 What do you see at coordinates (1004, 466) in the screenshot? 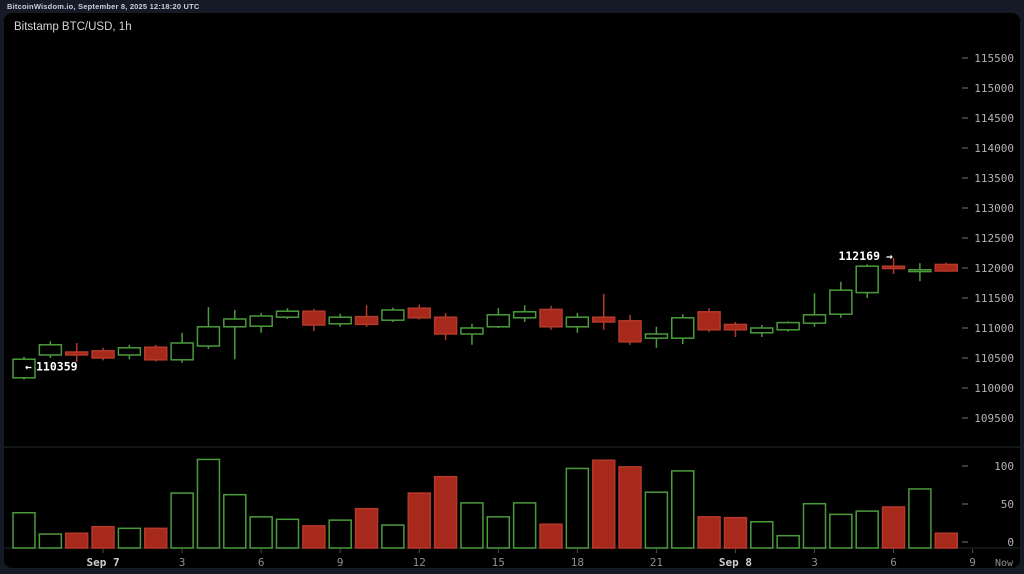
I see `volume-axis-label: 100` at bounding box center [1004, 466].